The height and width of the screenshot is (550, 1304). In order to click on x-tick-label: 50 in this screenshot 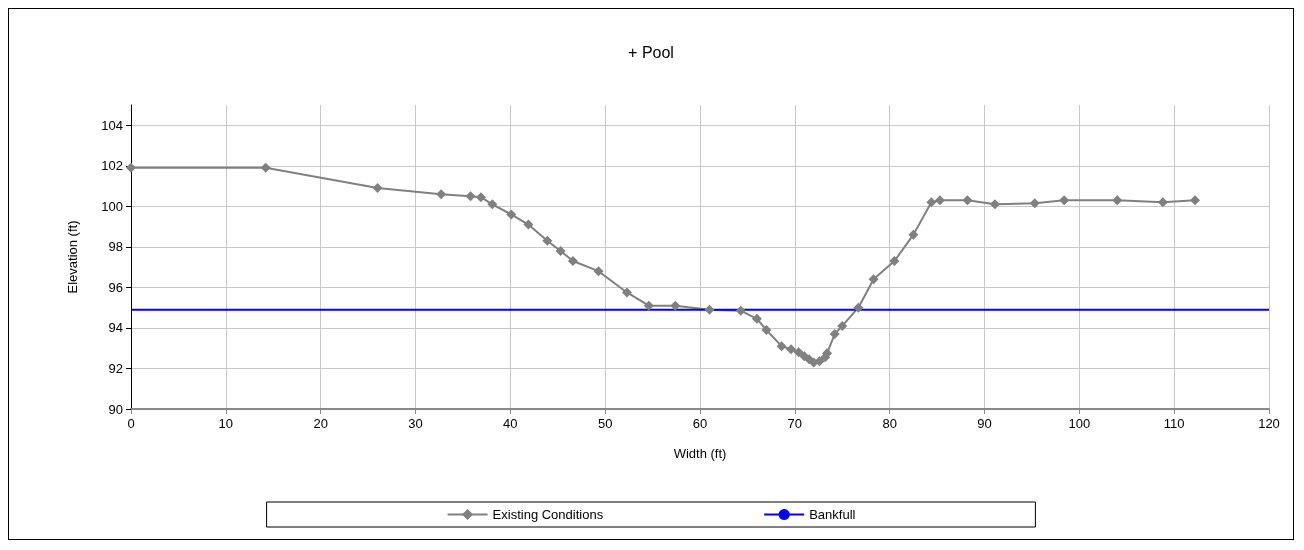, I will do `click(605, 423)`.